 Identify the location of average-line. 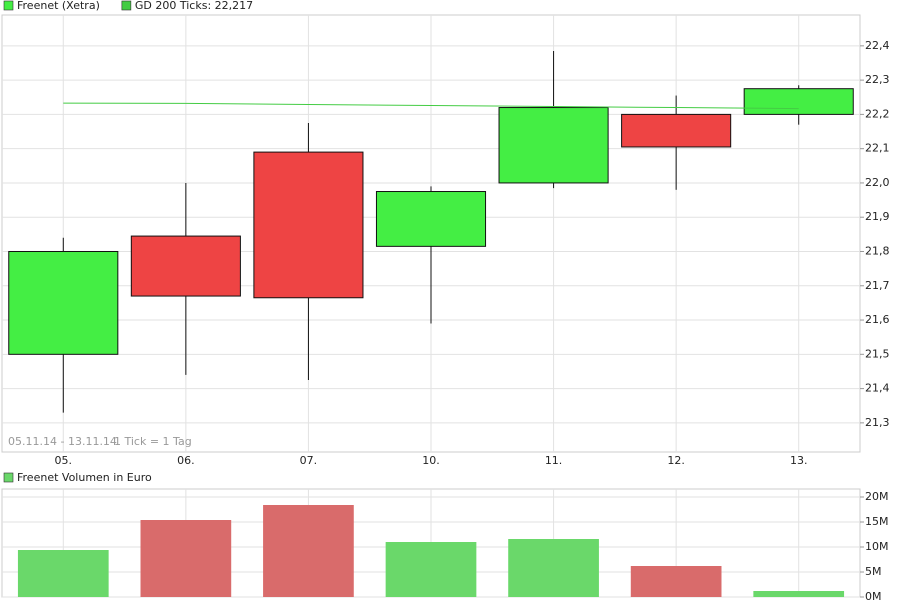
(431, 106).